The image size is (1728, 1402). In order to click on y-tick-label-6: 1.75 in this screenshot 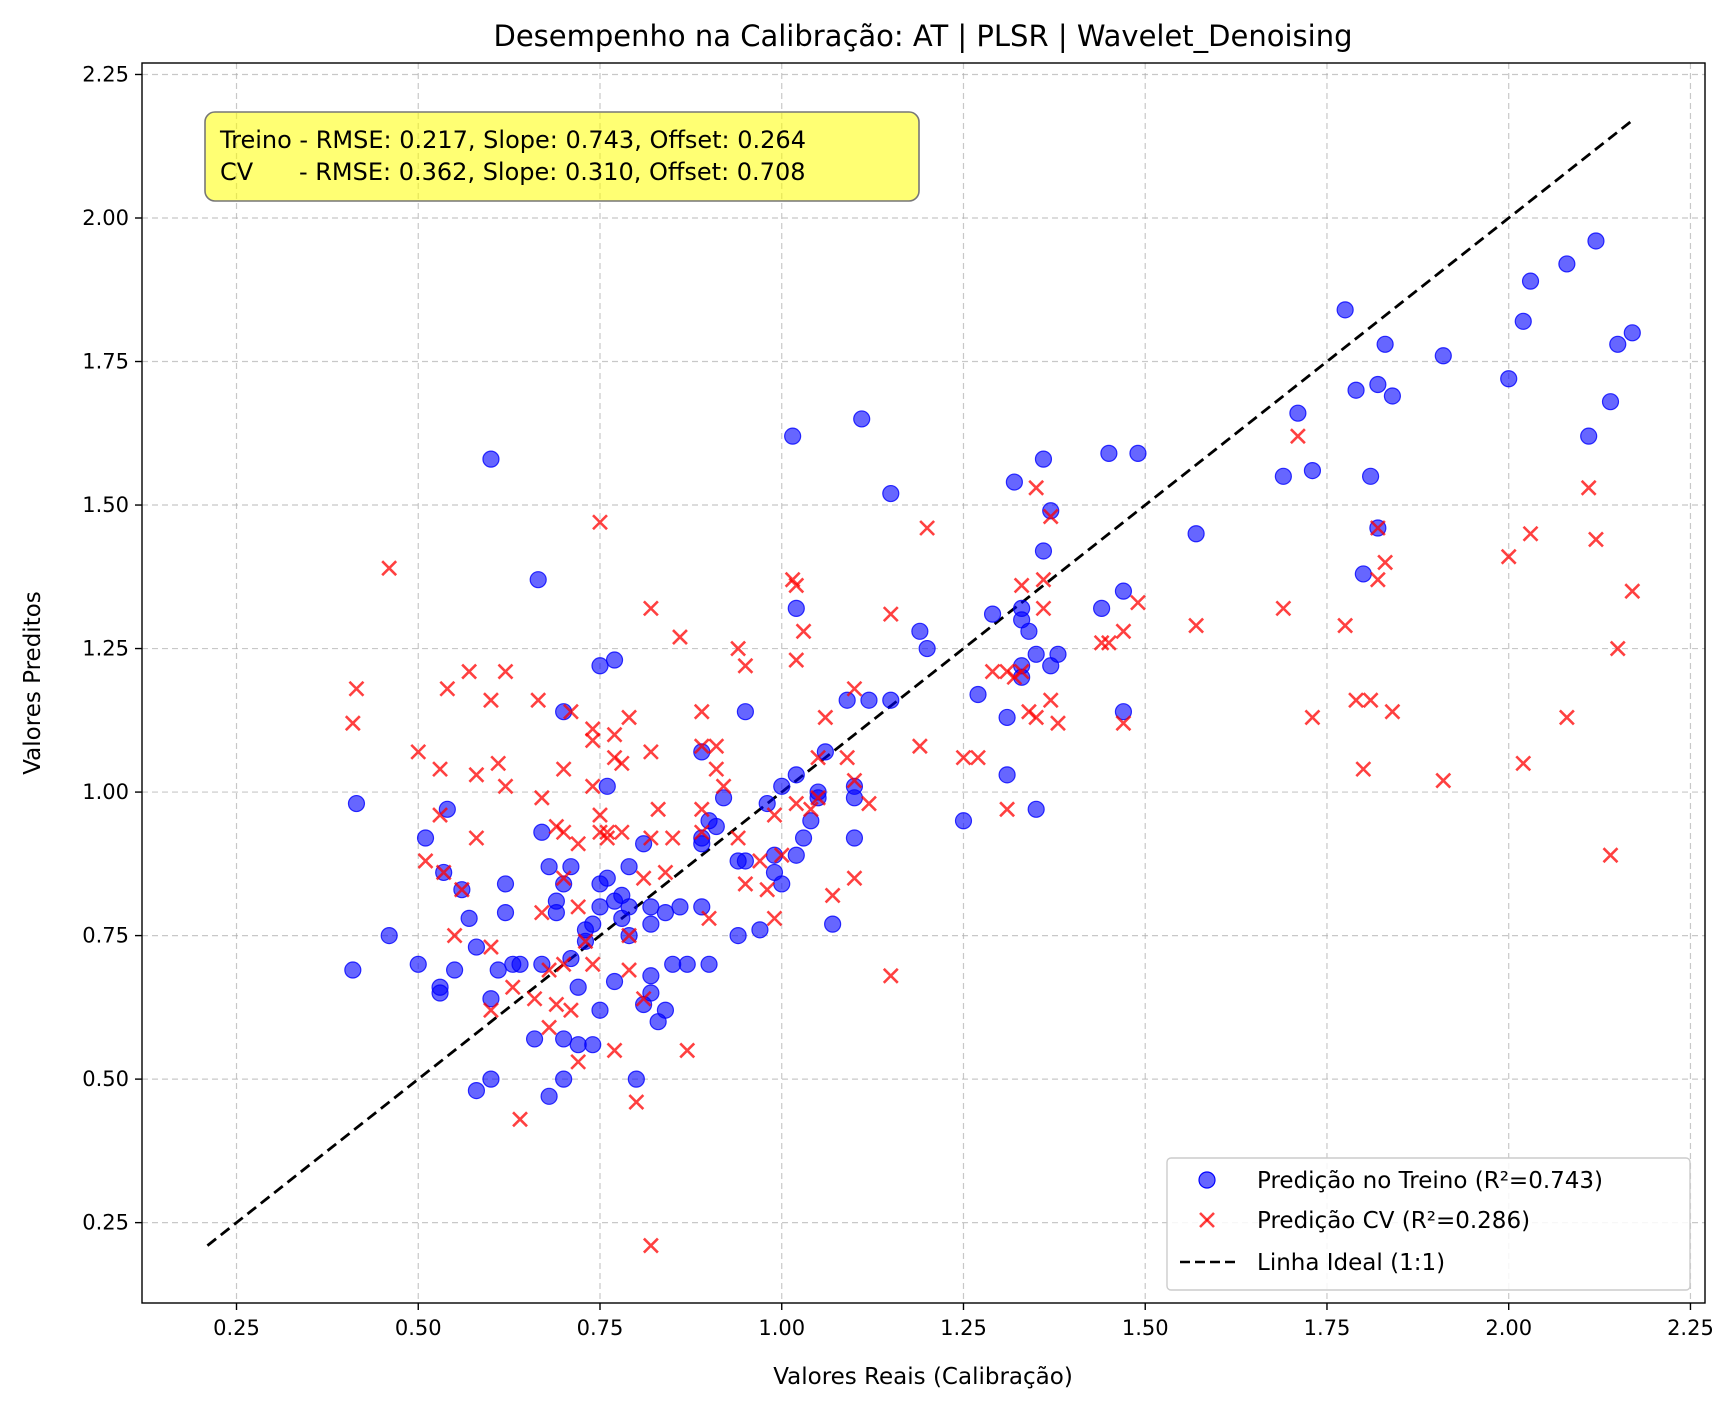, I will do `click(105, 362)`.